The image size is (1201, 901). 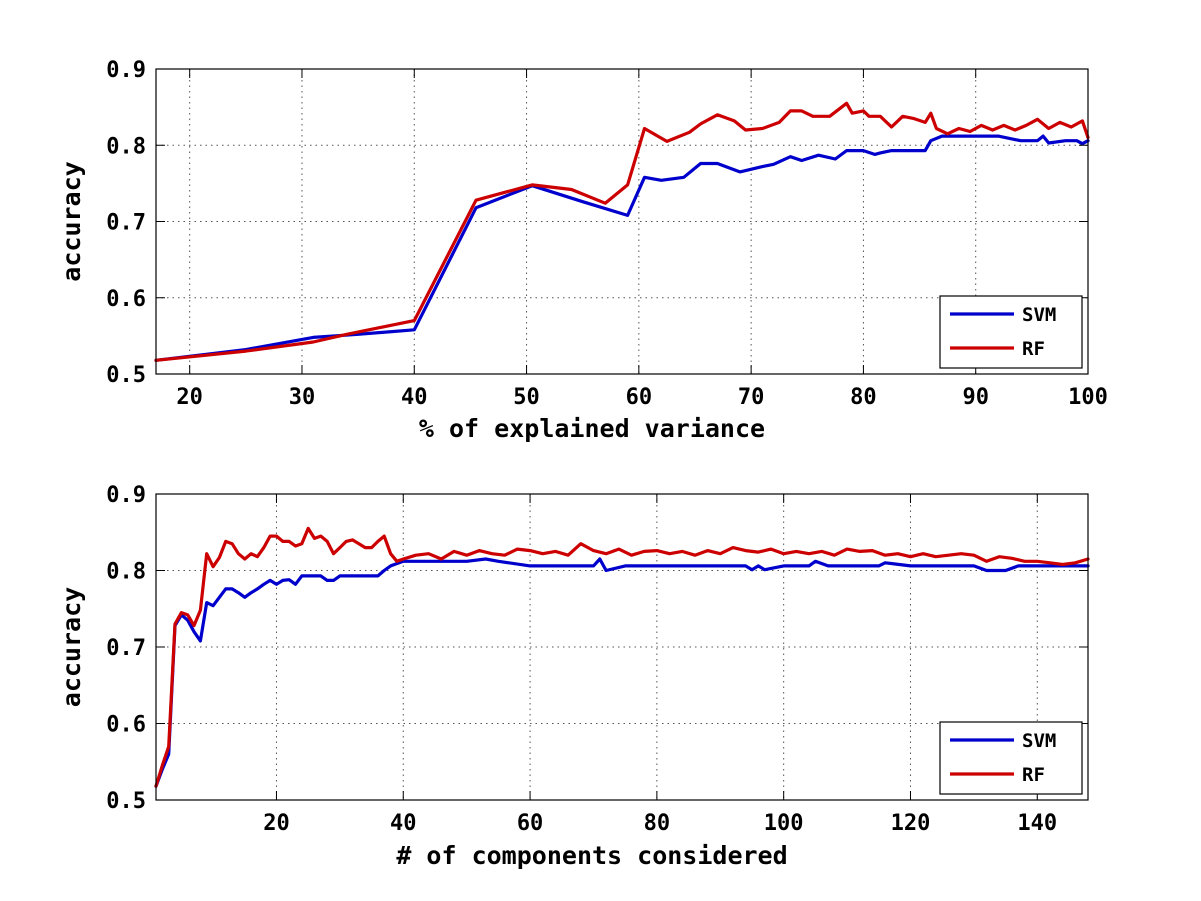 What do you see at coordinates (526, 397) in the screenshot?
I see `x-tick-label: 50` at bounding box center [526, 397].